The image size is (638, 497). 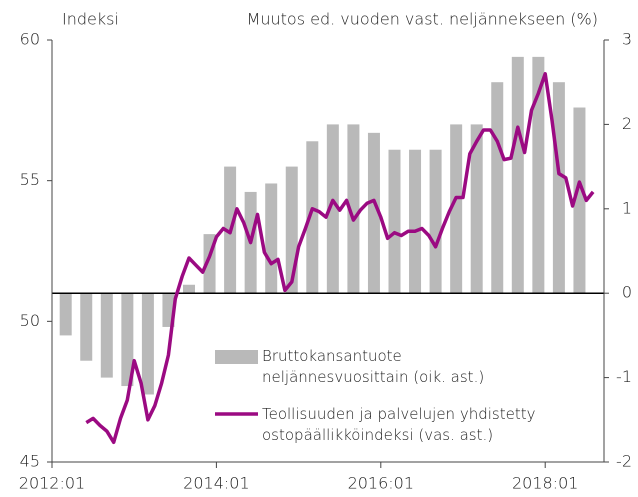 I want to click on x-tick-label: 2012:01, so click(x=52, y=483).